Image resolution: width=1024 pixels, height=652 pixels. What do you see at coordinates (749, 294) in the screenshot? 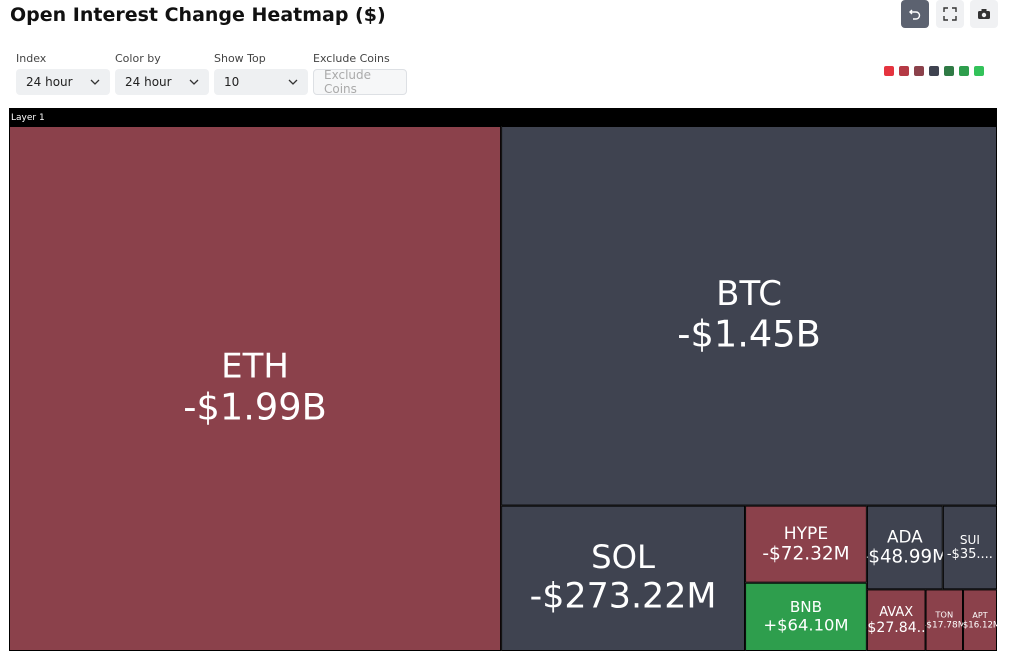
I see `tile-name: BTC` at bounding box center [749, 294].